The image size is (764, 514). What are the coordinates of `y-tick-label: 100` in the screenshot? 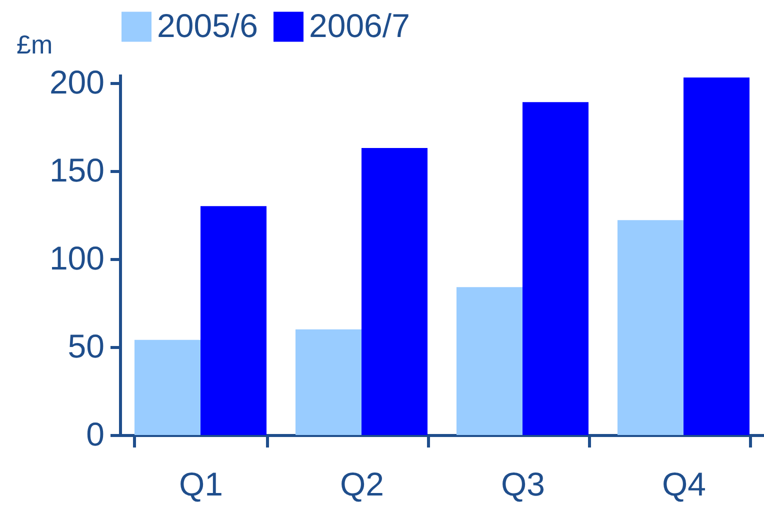 It's located at (76, 257).